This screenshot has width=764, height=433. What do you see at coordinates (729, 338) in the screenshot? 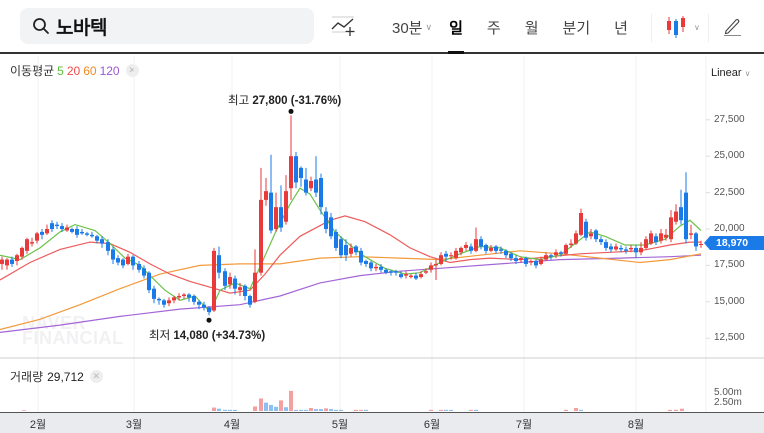
I see `y-tick-label: 12,500` at bounding box center [729, 338].